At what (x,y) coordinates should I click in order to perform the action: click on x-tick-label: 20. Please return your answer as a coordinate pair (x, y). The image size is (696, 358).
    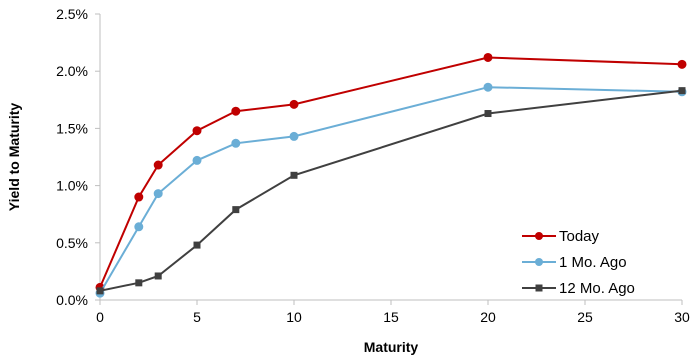
    Looking at the image, I should click on (488, 317).